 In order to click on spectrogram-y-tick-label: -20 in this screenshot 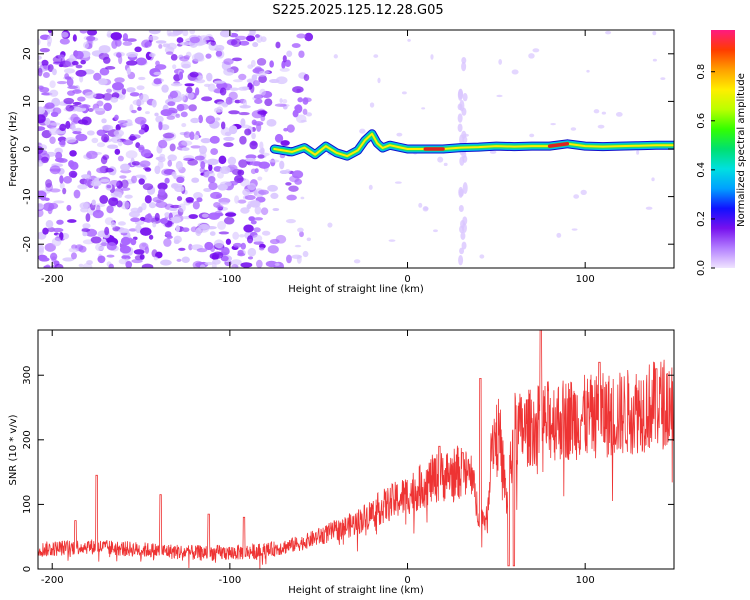, I will do `click(27, 244)`.